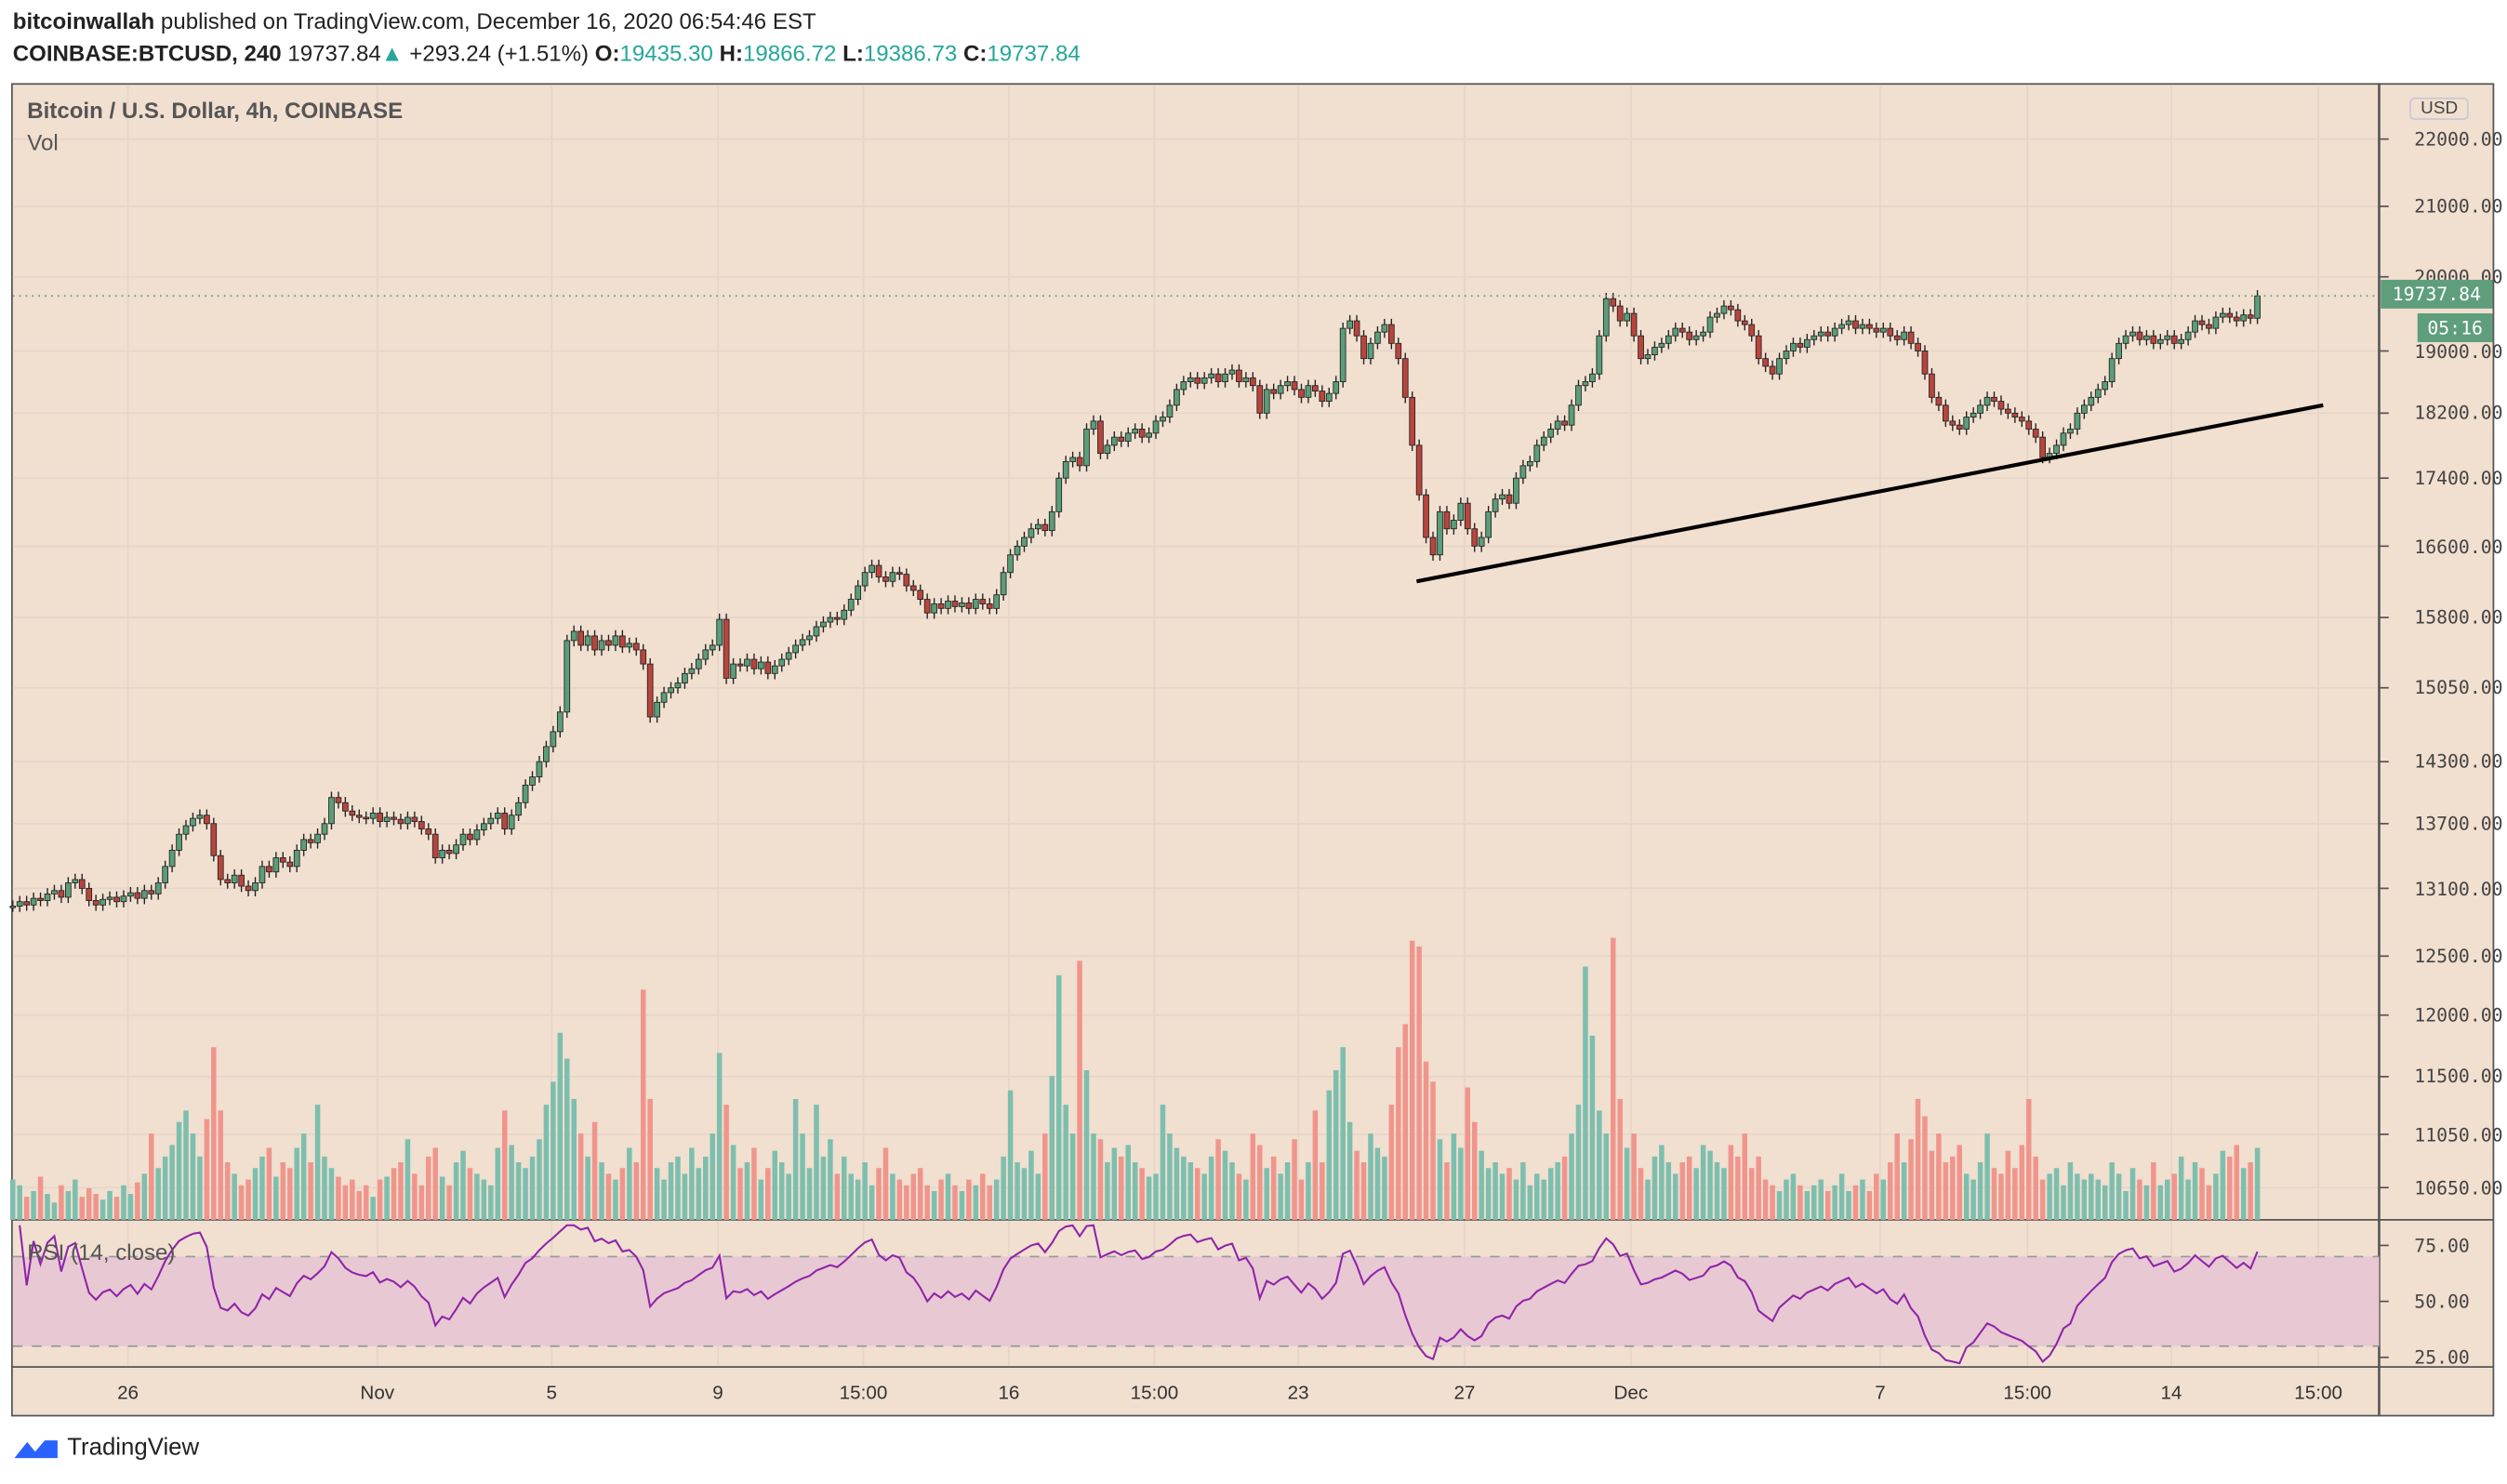  Describe the element at coordinates (1298, 1392) in the screenshot. I see `time-tick-label: 23` at that location.